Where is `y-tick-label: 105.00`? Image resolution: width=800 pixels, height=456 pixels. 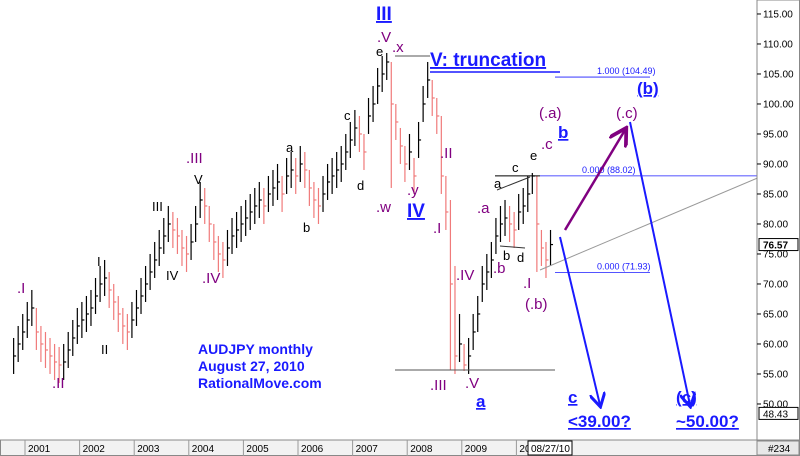 y-tick-label: 105.00 is located at coordinates (778, 74).